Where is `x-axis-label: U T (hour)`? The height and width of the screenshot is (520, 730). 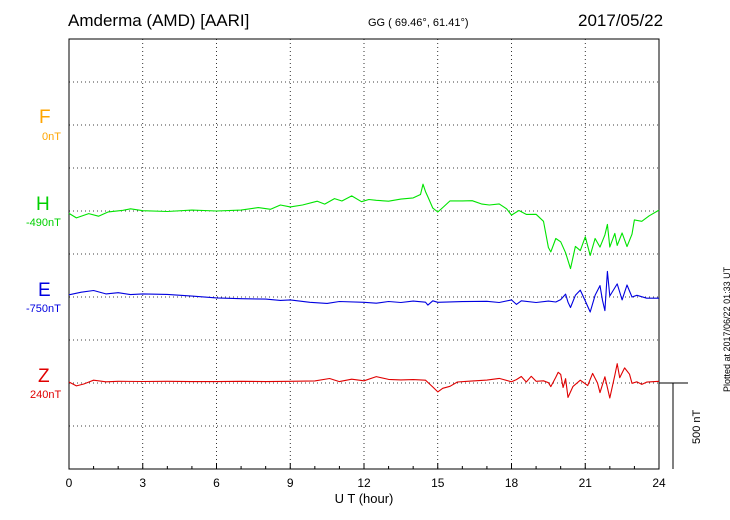
x-axis-label: U T (hour) is located at coordinates (364, 498).